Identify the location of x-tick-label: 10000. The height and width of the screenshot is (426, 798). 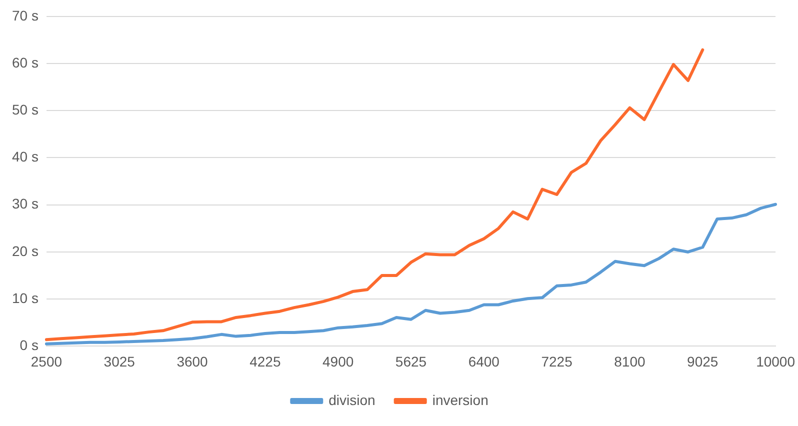
(776, 361).